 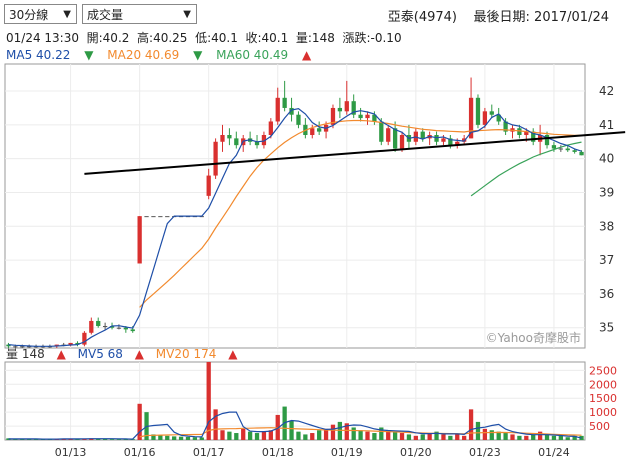 I want to click on price-tick-label: 40, so click(x=606, y=159).